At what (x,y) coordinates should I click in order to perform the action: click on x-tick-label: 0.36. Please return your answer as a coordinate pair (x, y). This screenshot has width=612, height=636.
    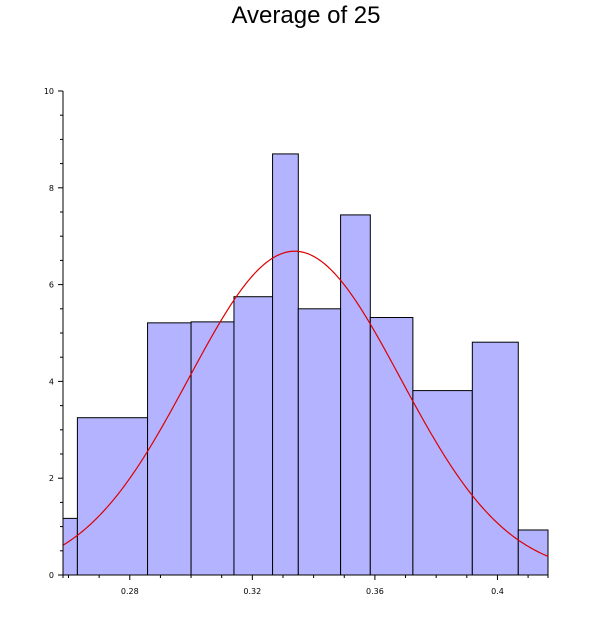
    Looking at the image, I should click on (375, 591).